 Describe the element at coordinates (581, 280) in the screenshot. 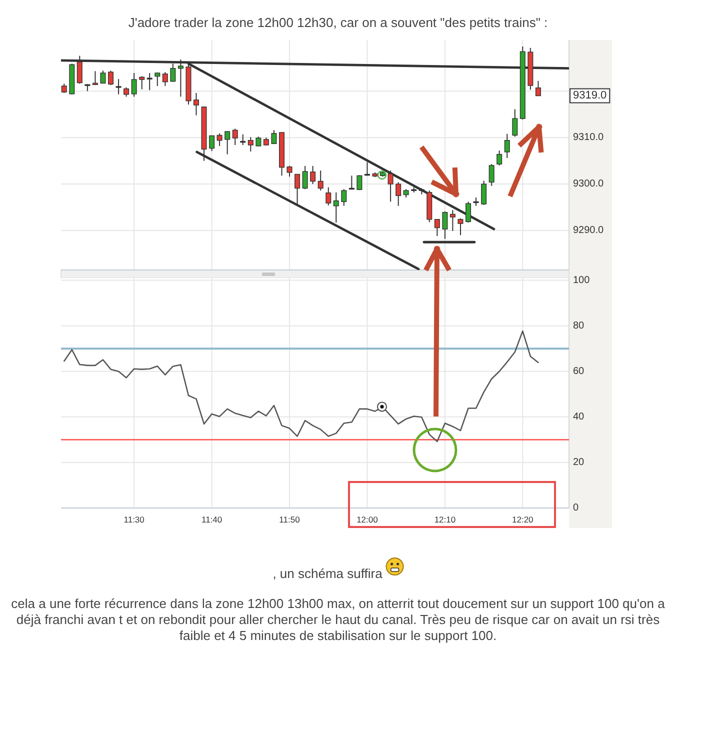

I see `y-tick-label: 100` at that location.